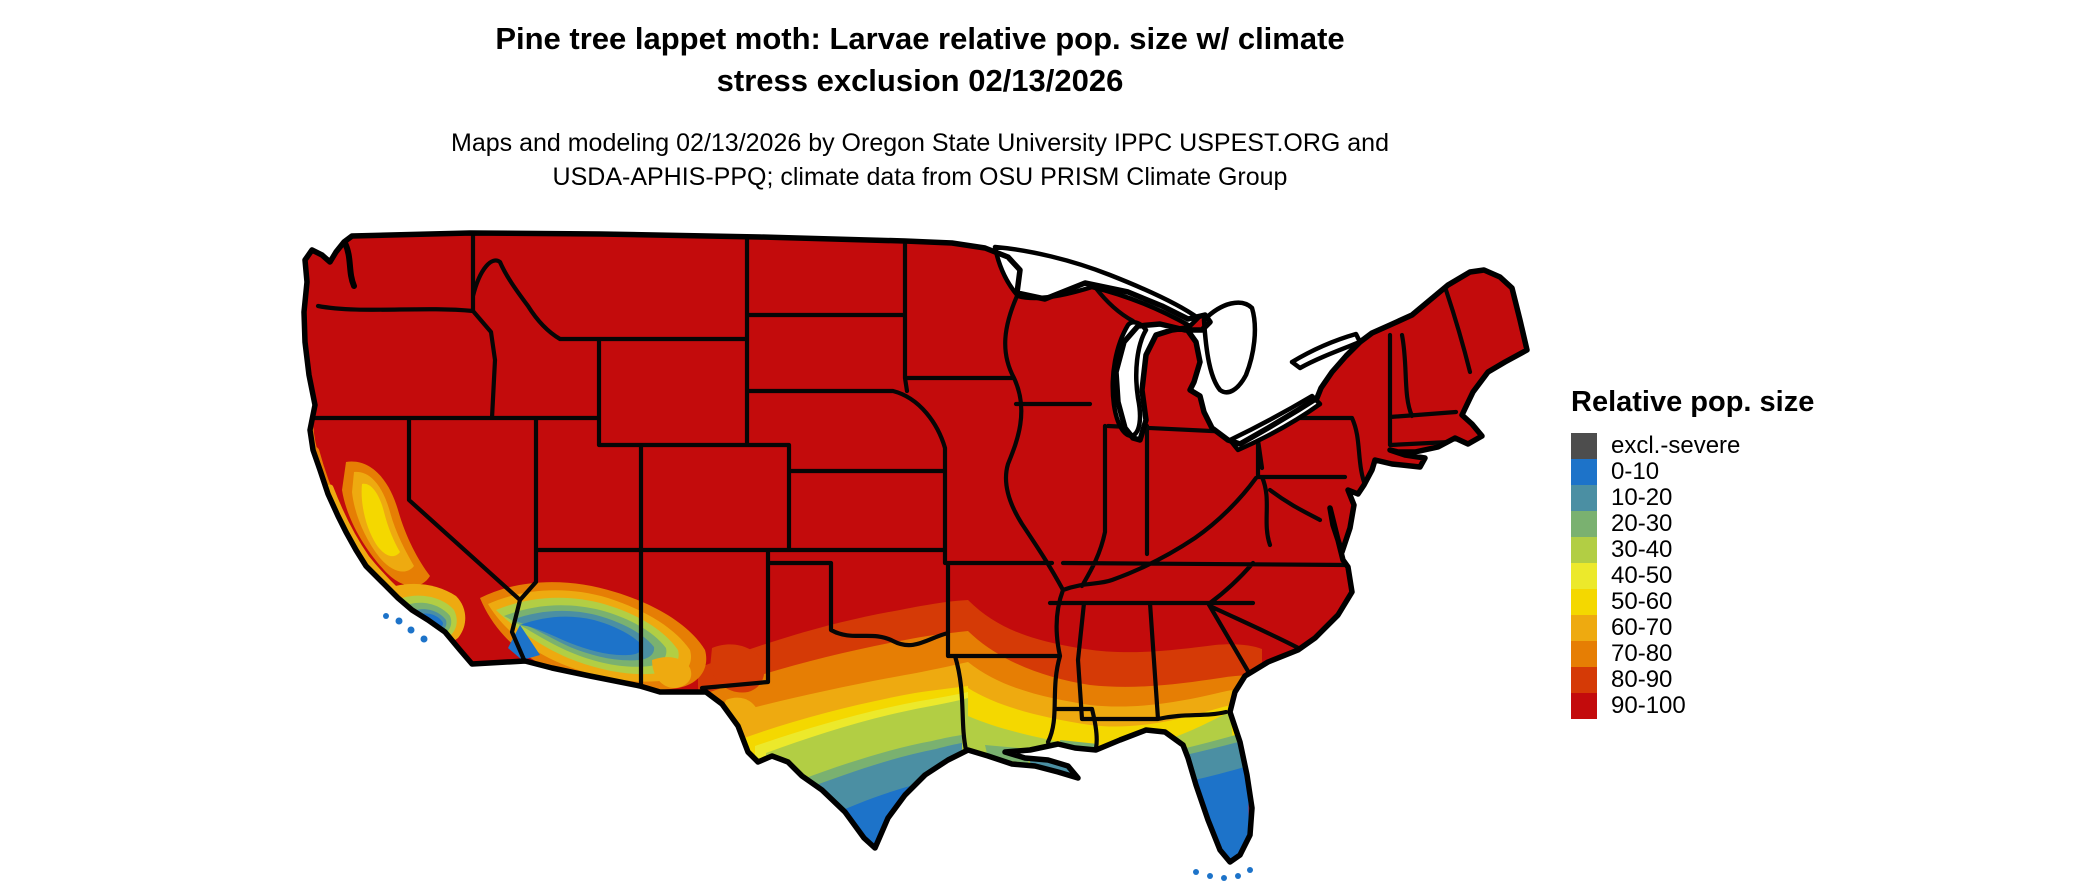 The height and width of the screenshot is (892, 2100). I want to click on legend-item-label: 70-80, so click(1642, 653).